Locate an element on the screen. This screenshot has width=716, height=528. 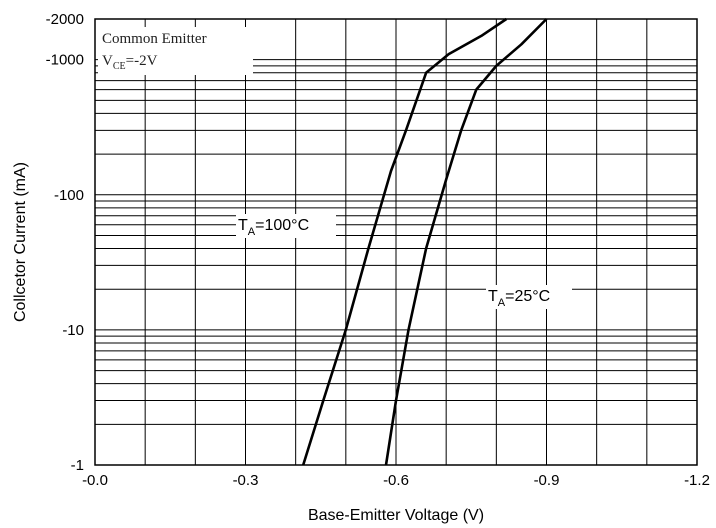
x-tick-label: -1.2 is located at coordinates (697, 480).